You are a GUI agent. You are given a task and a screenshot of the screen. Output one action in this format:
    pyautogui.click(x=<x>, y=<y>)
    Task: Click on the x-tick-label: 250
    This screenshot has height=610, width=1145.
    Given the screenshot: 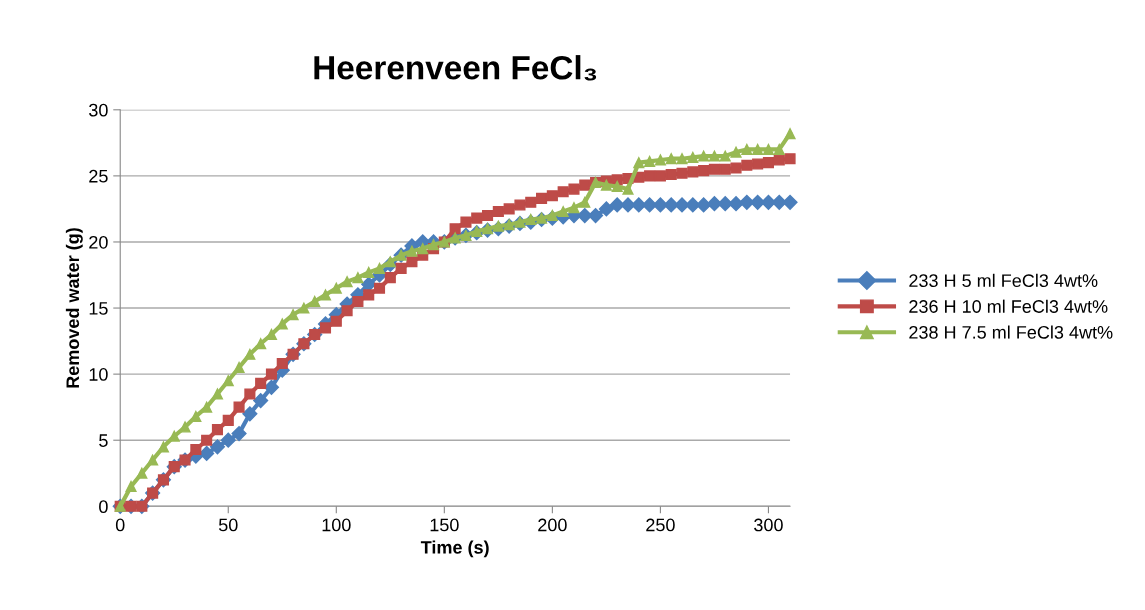 What is the action you would take?
    pyautogui.click(x=660, y=525)
    